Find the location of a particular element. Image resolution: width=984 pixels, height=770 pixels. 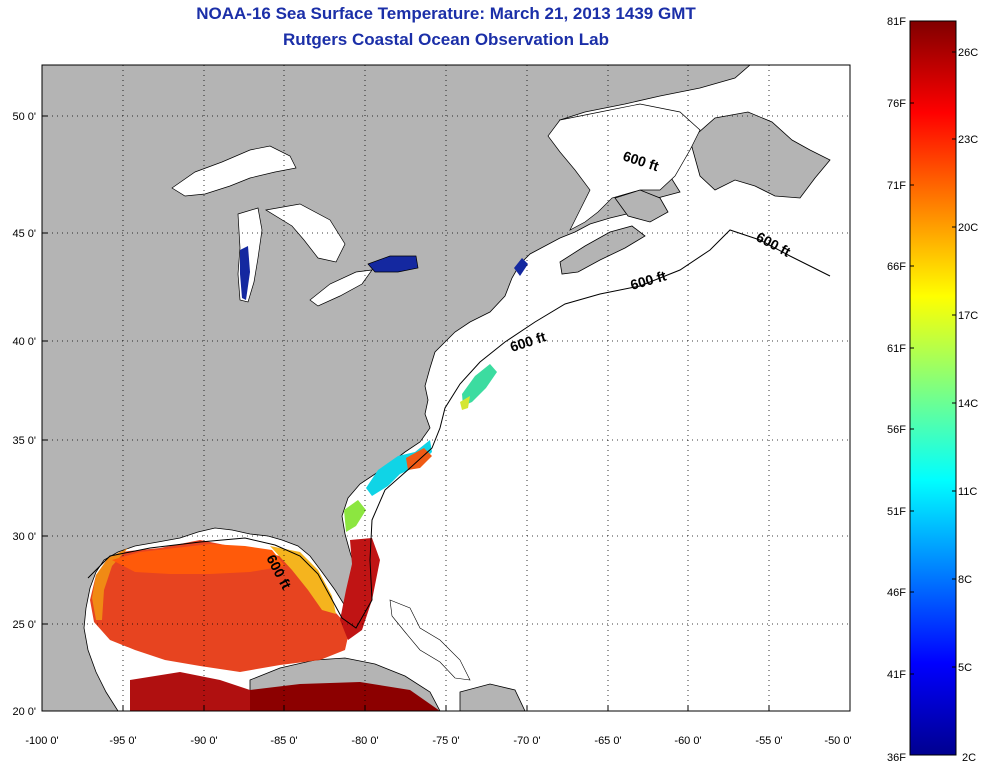

lat-tick-label: 30 0' is located at coordinates (24, 537).